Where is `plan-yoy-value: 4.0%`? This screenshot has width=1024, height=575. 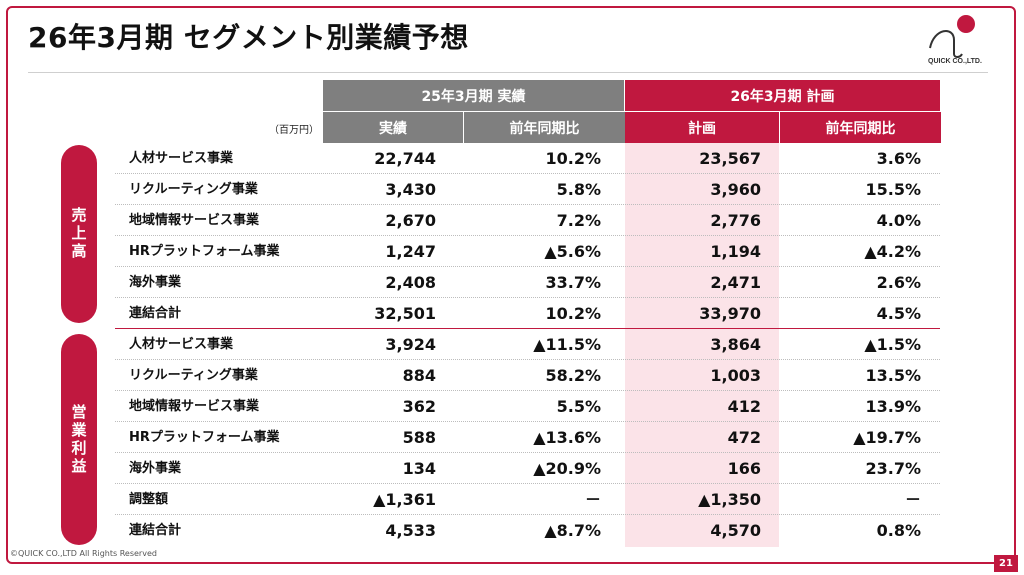
plan-yoy-value: 4.0% is located at coordinates (898, 220).